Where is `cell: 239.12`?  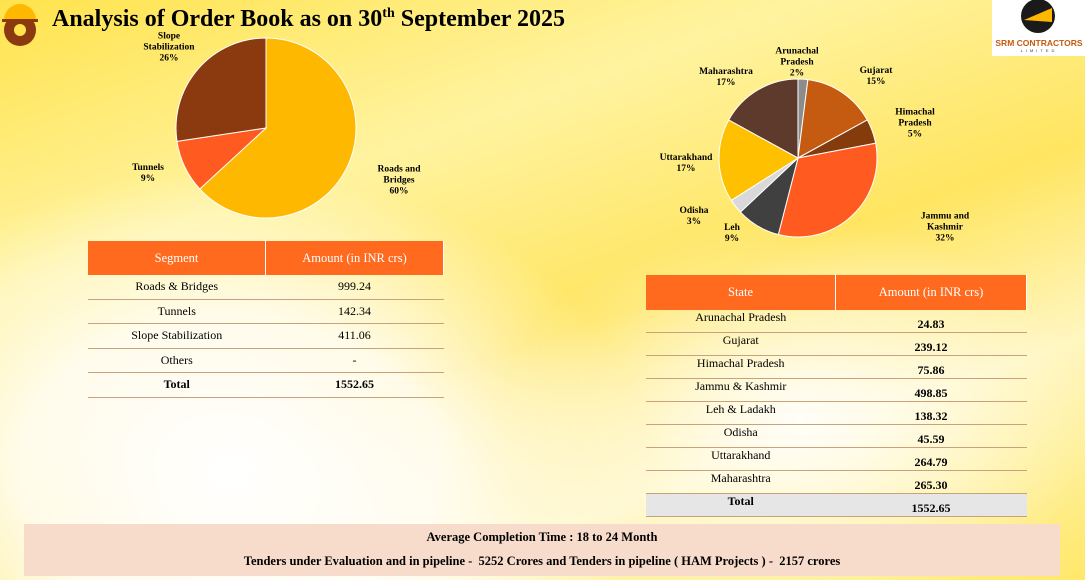 cell: 239.12 is located at coordinates (931, 344).